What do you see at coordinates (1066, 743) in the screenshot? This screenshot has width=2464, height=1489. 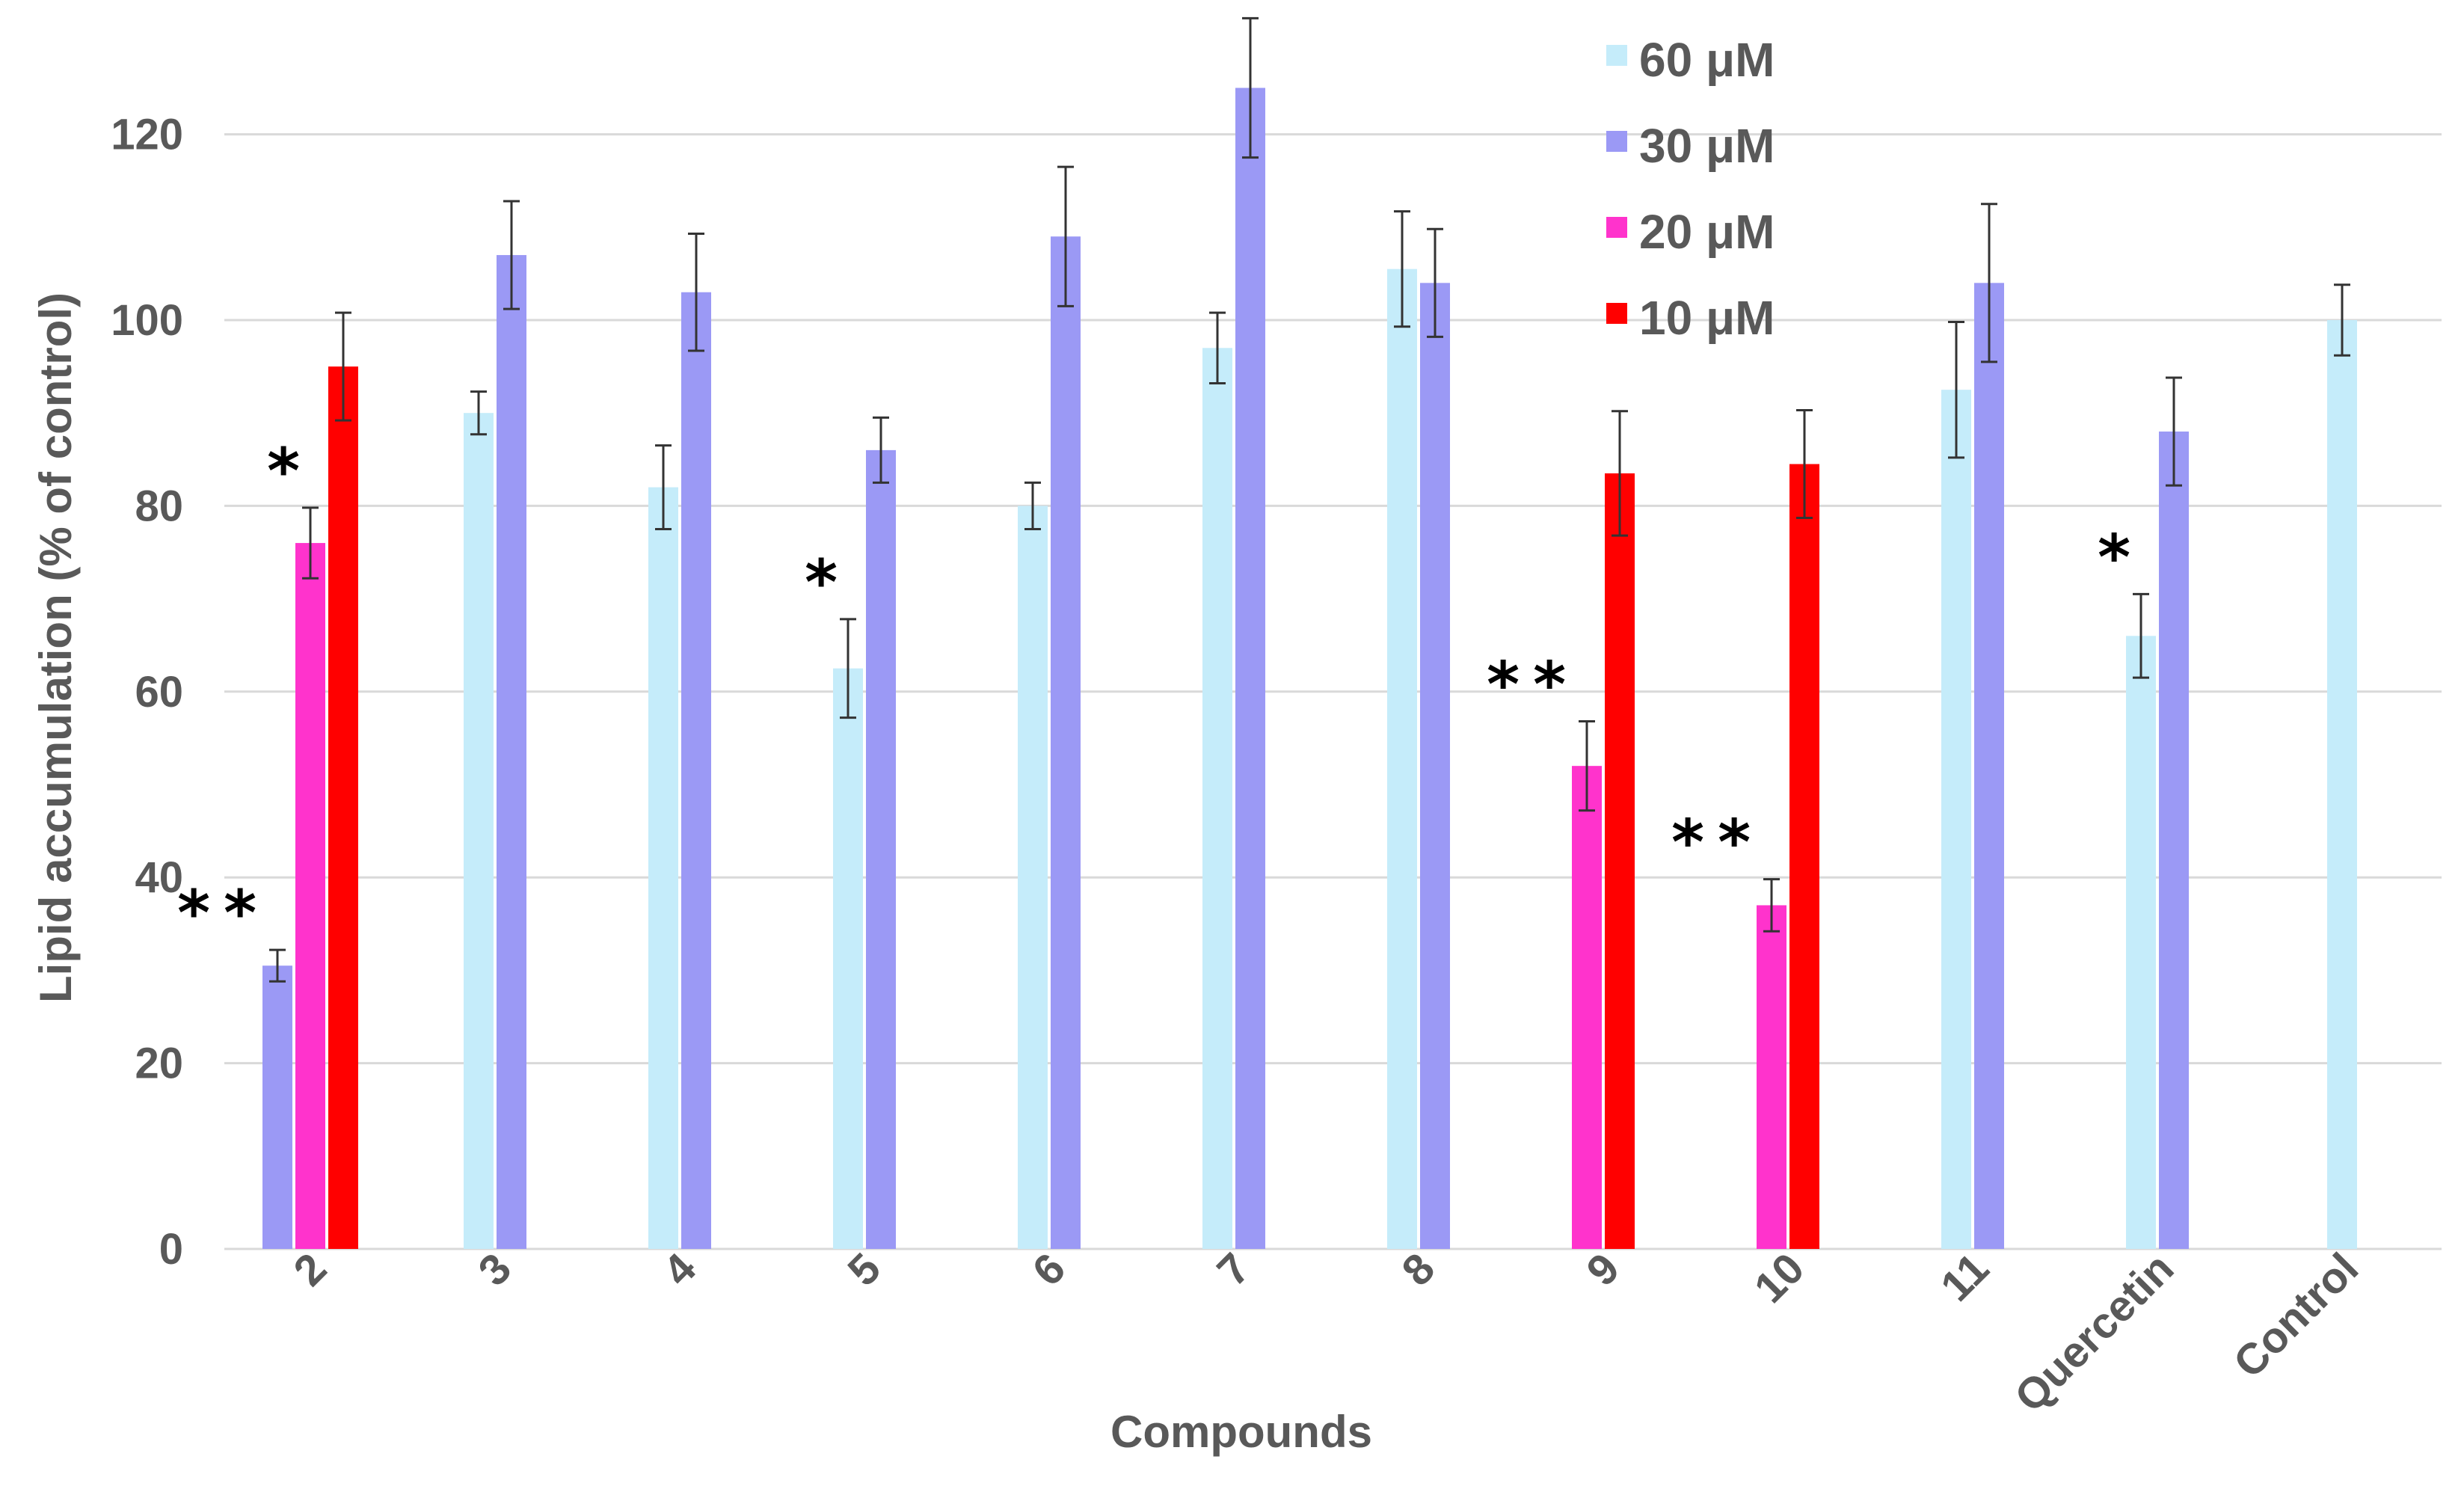 I see `bar-6-30μM` at bounding box center [1066, 743].